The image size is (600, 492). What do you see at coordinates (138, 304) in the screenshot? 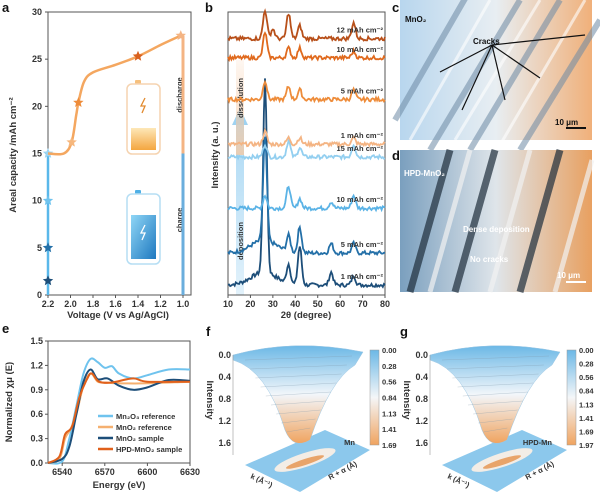
I see `x-tick-label: 1.4` at bounding box center [138, 304].